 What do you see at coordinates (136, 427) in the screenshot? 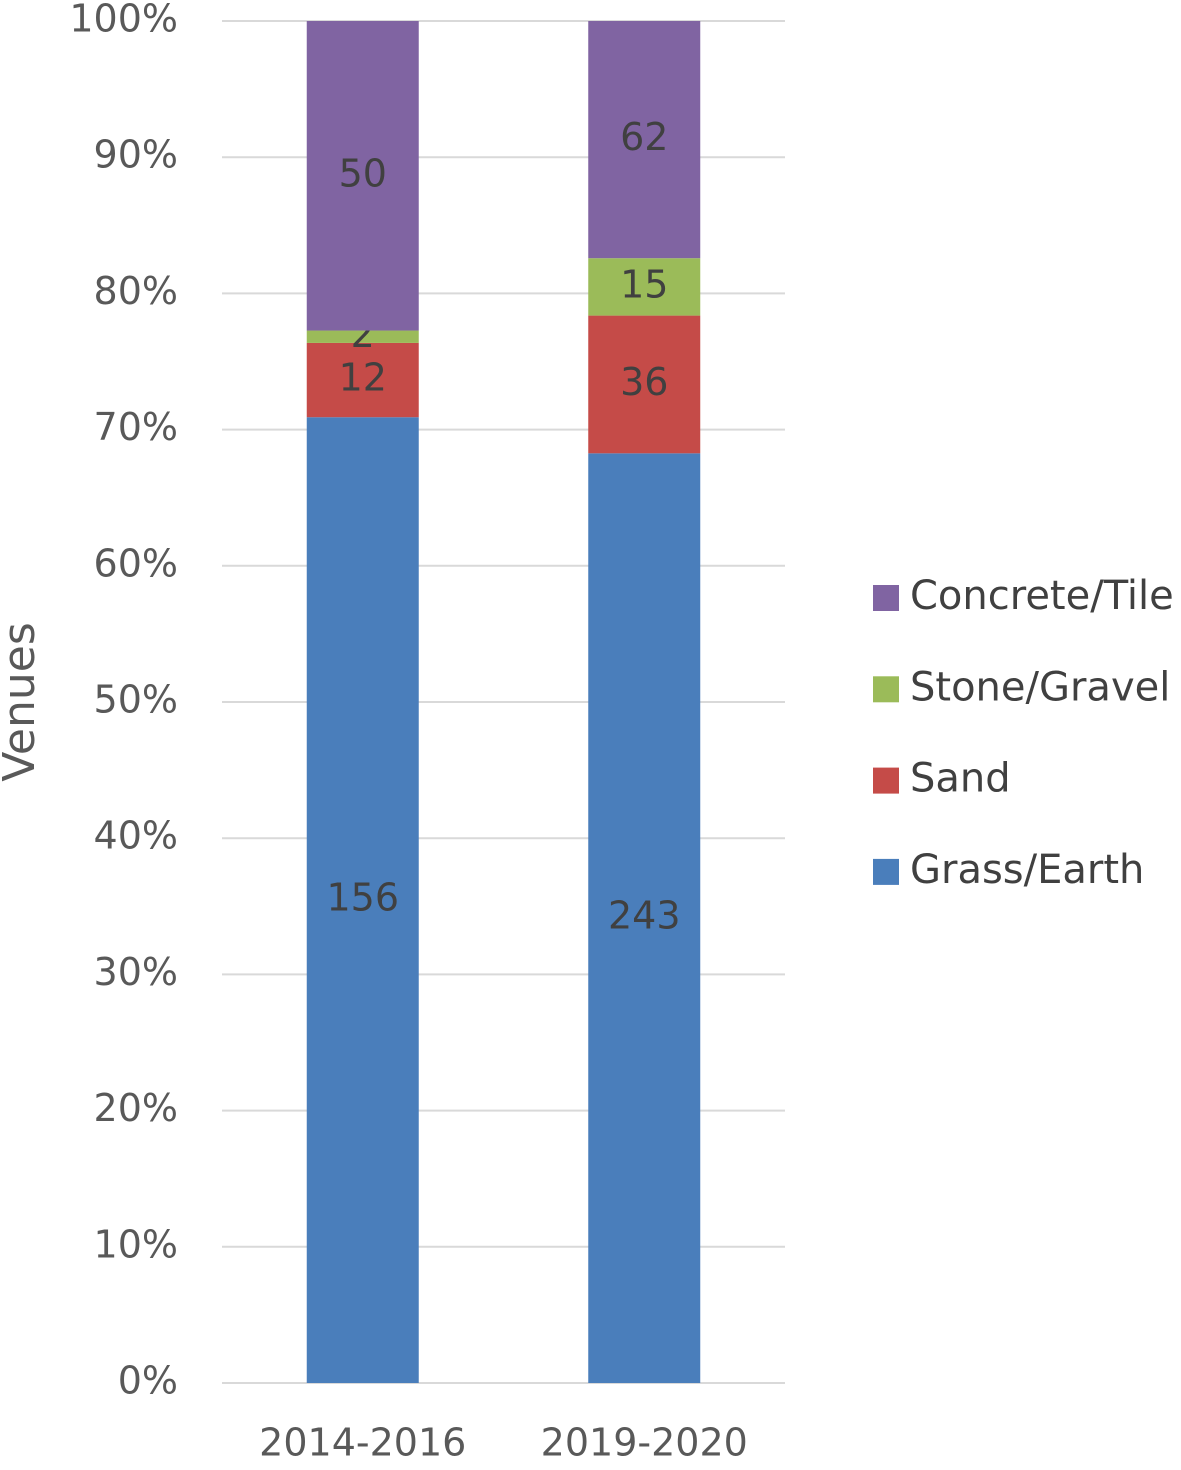
I see `y-tick-label: 70%` at bounding box center [136, 427].